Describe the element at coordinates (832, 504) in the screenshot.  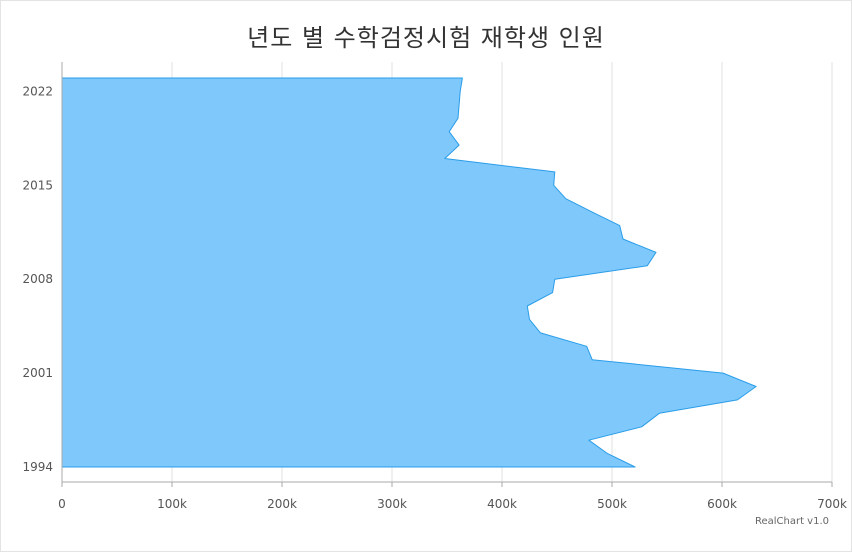
I see `value-tick-label: 700k` at that location.